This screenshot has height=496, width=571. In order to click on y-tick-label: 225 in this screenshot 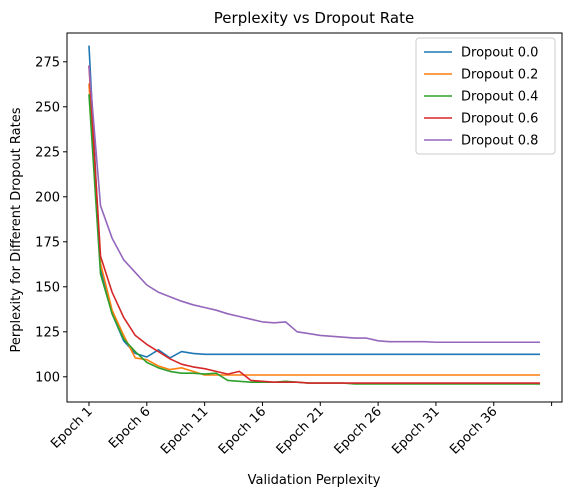, I will do `click(47, 152)`.